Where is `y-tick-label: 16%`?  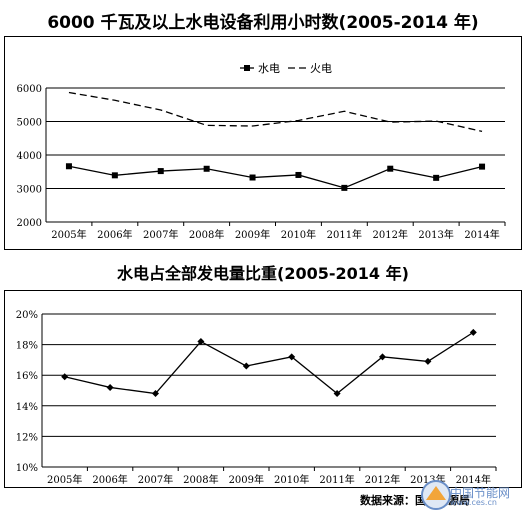
y-tick-label: 16% is located at coordinates (27, 376).